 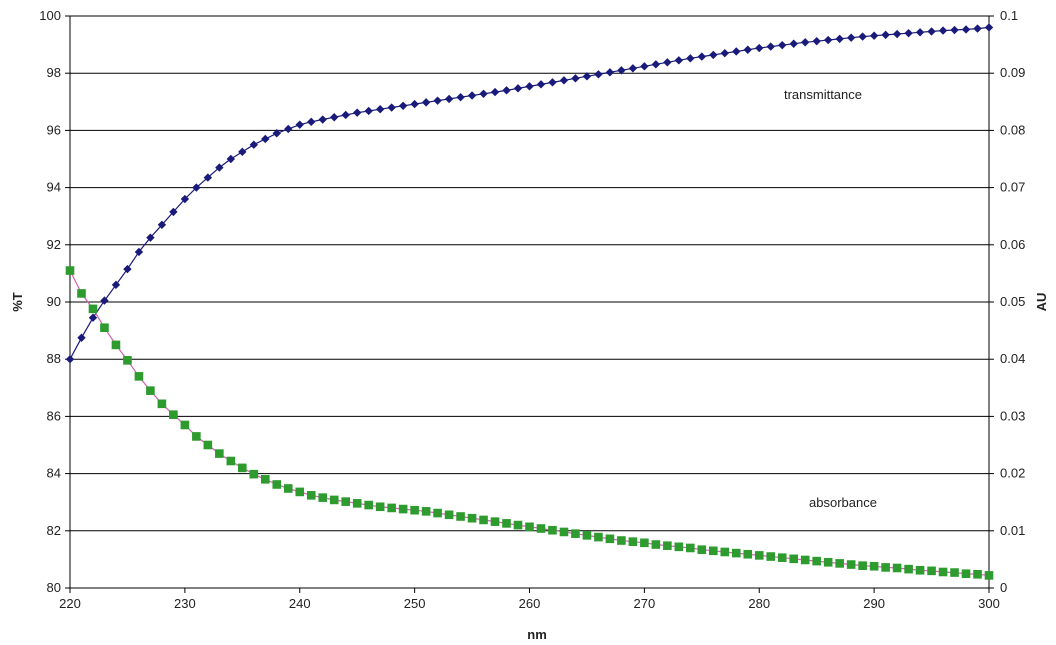 What do you see at coordinates (874, 603) in the screenshot?
I see `x-tick-label: 290` at bounding box center [874, 603].